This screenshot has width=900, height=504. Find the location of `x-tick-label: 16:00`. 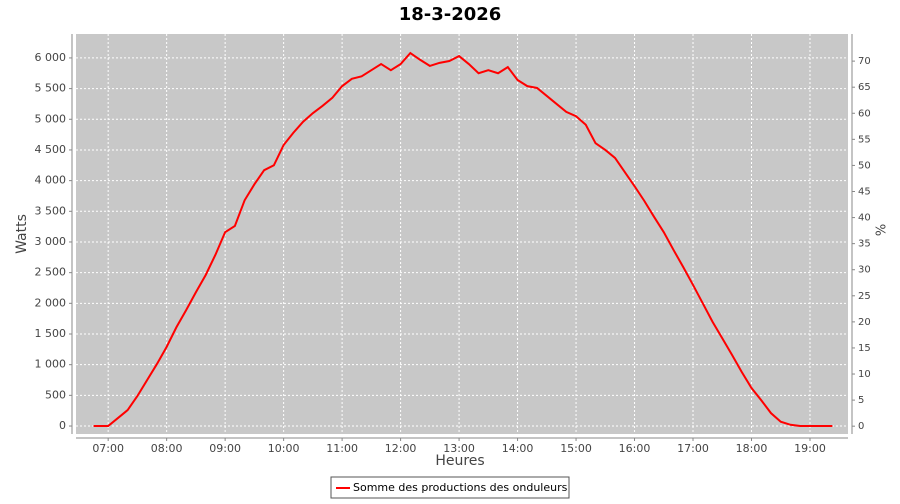

x-tick-label: 16:00 is located at coordinates (635, 448).